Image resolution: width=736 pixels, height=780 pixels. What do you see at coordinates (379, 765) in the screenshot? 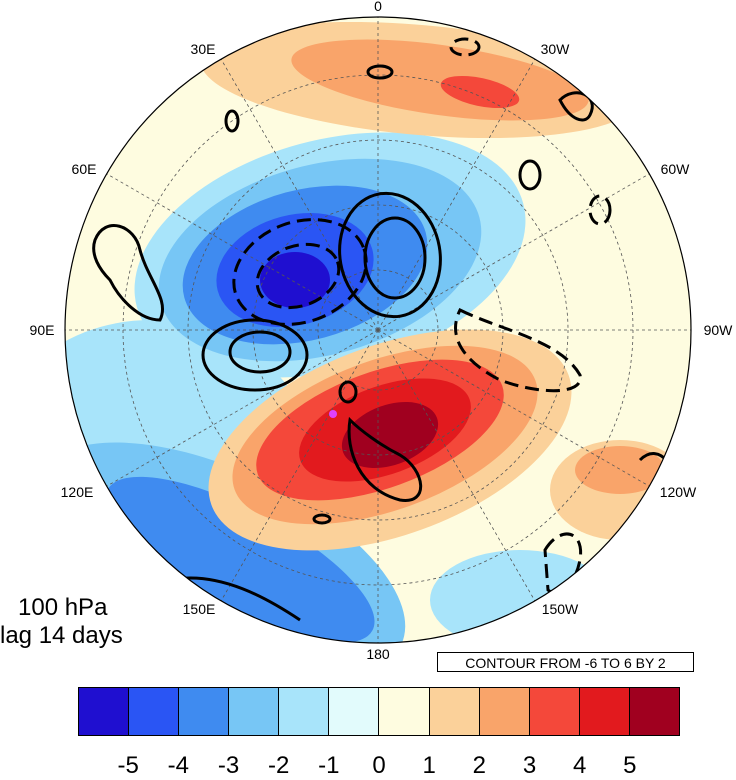
I see `colorbar-label: 0` at bounding box center [379, 765].